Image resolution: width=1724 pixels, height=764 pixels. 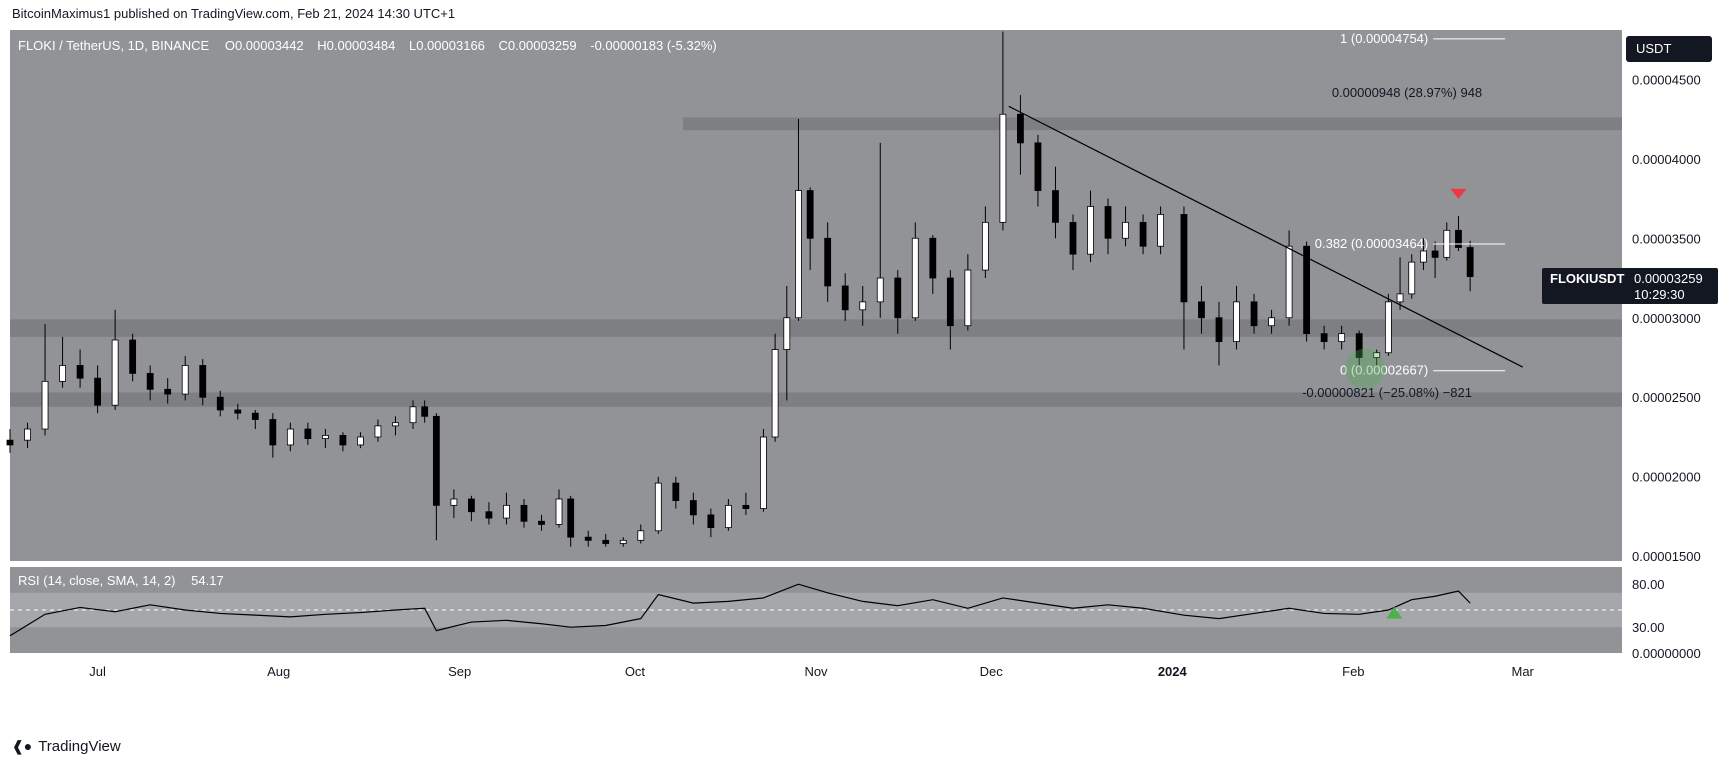 I want to click on price-tick-label: 0.00001500, so click(x=1666, y=556).